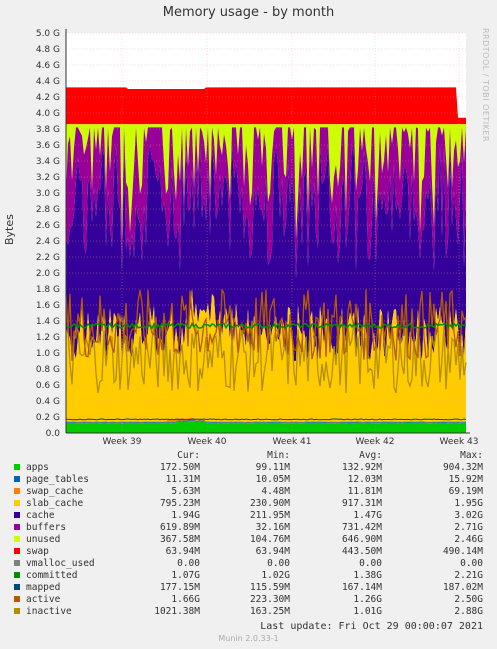  What do you see at coordinates (248, 552) in the screenshot?
I see `legend-row-swap: swap 63.94M 63.94M 443.50M 490.14M` at bounding box center [248, 552].